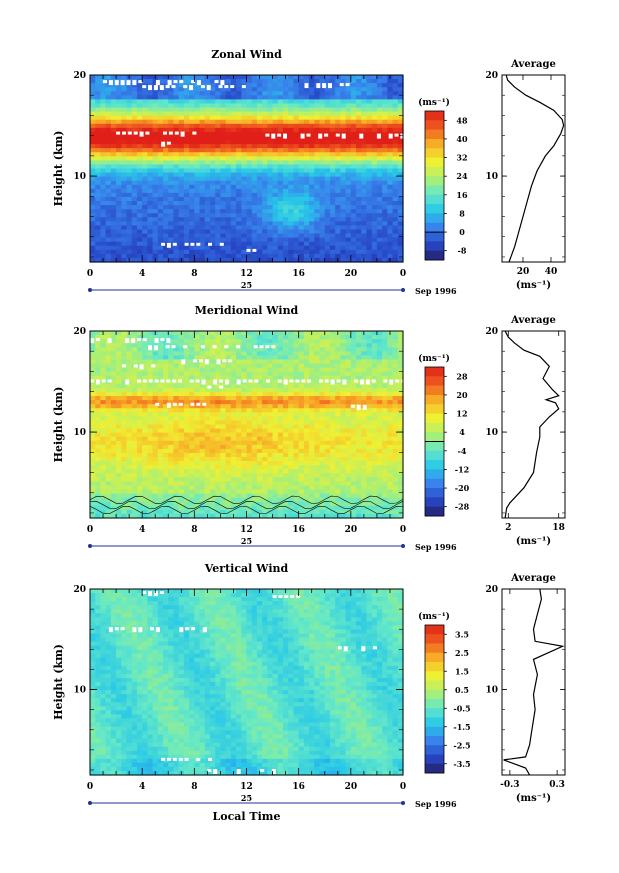 This screenshot has height=873, width=619. Describe the element at coordinates (142, 274) in the screenshot. I see `x-tick-label: 4` at that location.